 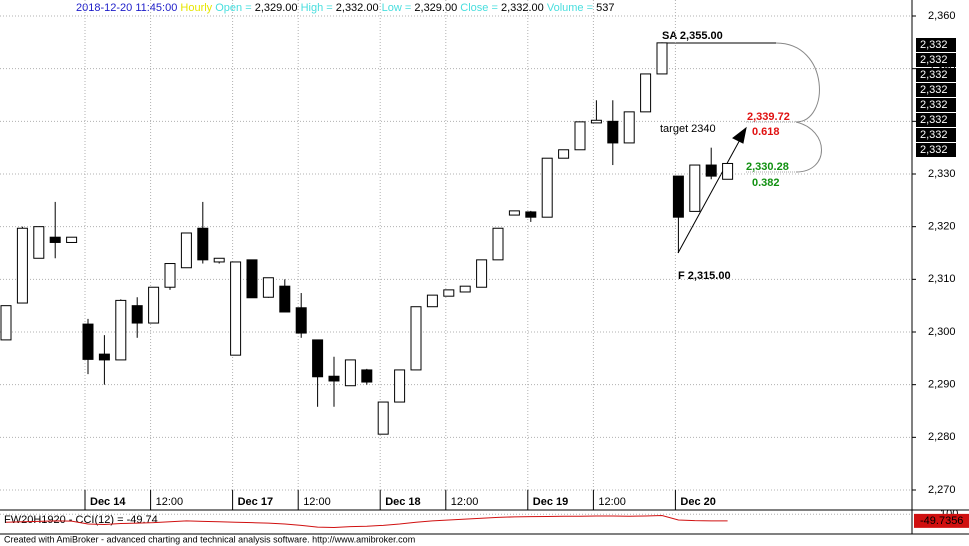 What do you see at coordinates (767, 167) in the screenshot?
I see `annotation: 2,330.28` at bounding box center [767, 167].